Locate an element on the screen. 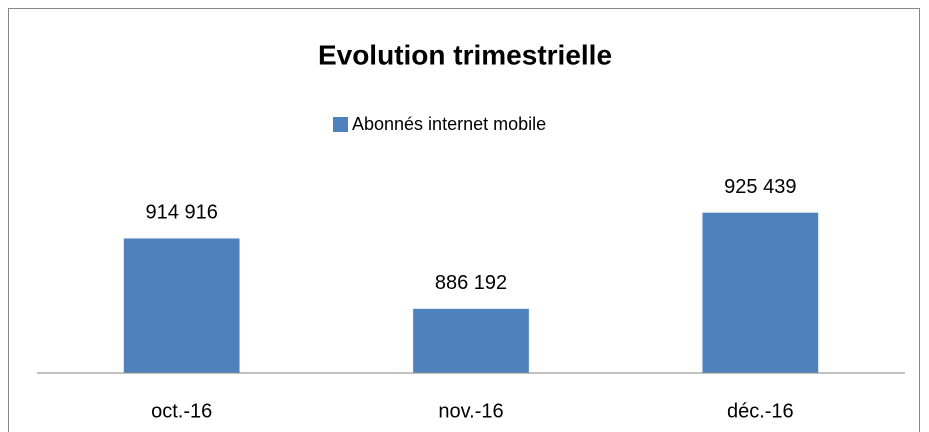 This screenshot has height=432, width=929. data-label: 886 192 is located at coordinates (471, 283).